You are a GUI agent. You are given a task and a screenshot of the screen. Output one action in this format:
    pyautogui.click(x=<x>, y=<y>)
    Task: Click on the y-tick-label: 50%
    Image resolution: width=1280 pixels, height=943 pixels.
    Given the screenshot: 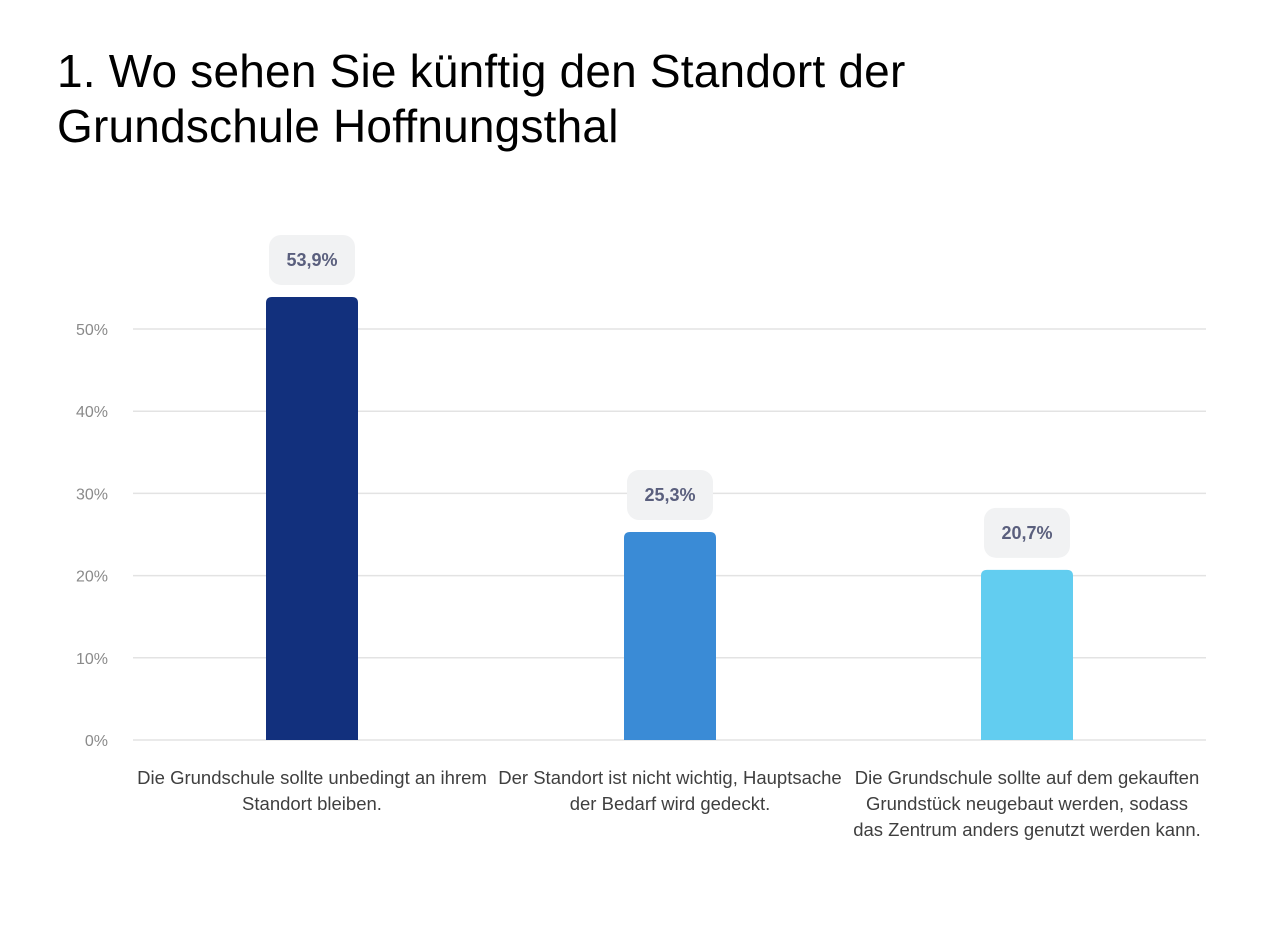 What is the action you would take?
    pyautogui.click(x=92, y=330)
    